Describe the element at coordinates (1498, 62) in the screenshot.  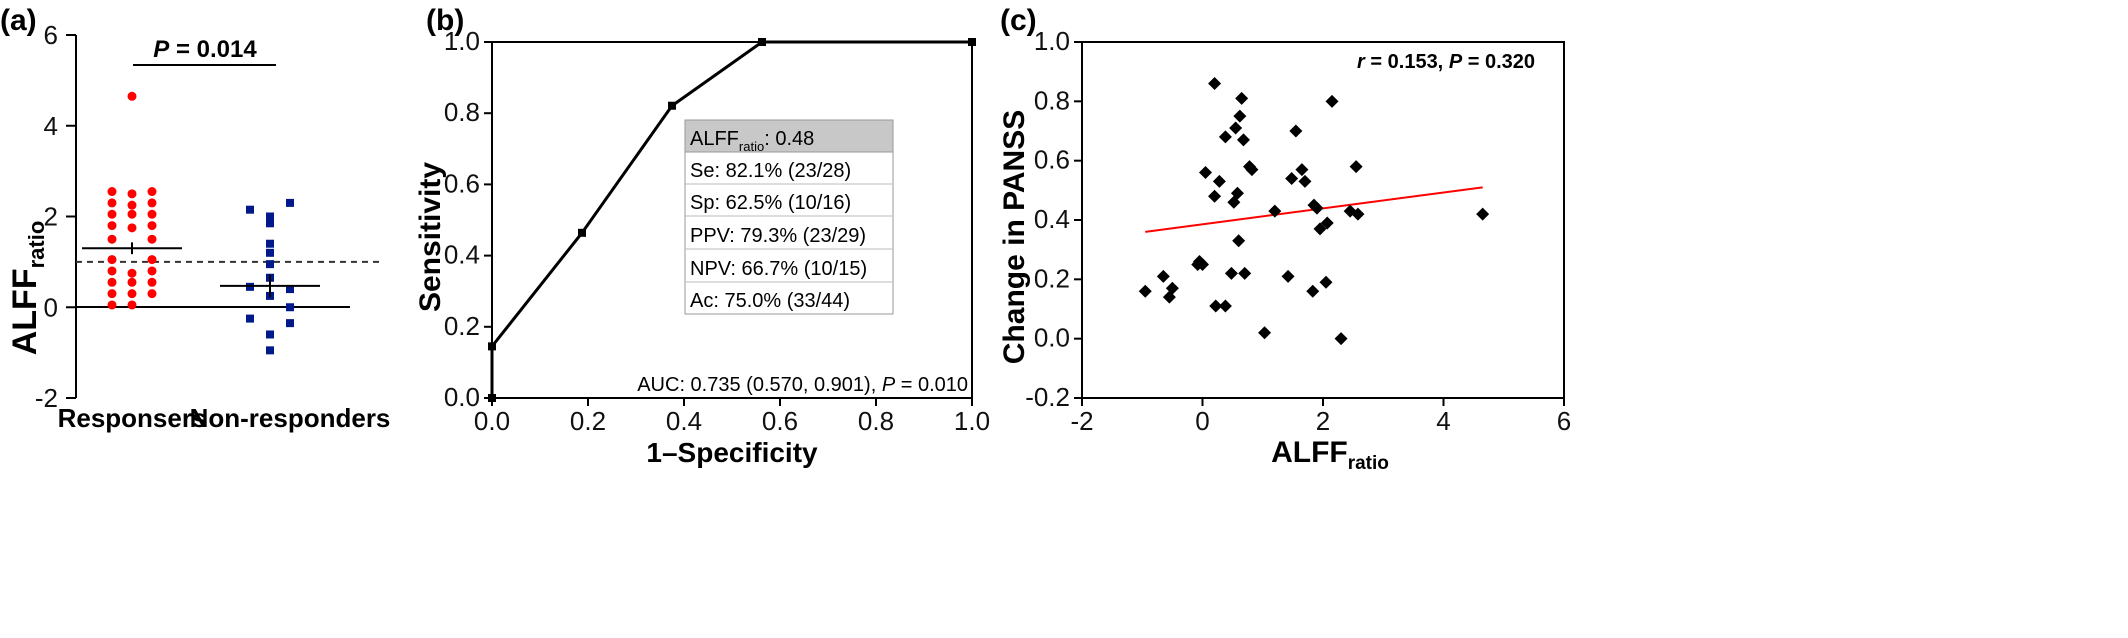
I see `panel-c-p-rest: = 0.320` at that location.